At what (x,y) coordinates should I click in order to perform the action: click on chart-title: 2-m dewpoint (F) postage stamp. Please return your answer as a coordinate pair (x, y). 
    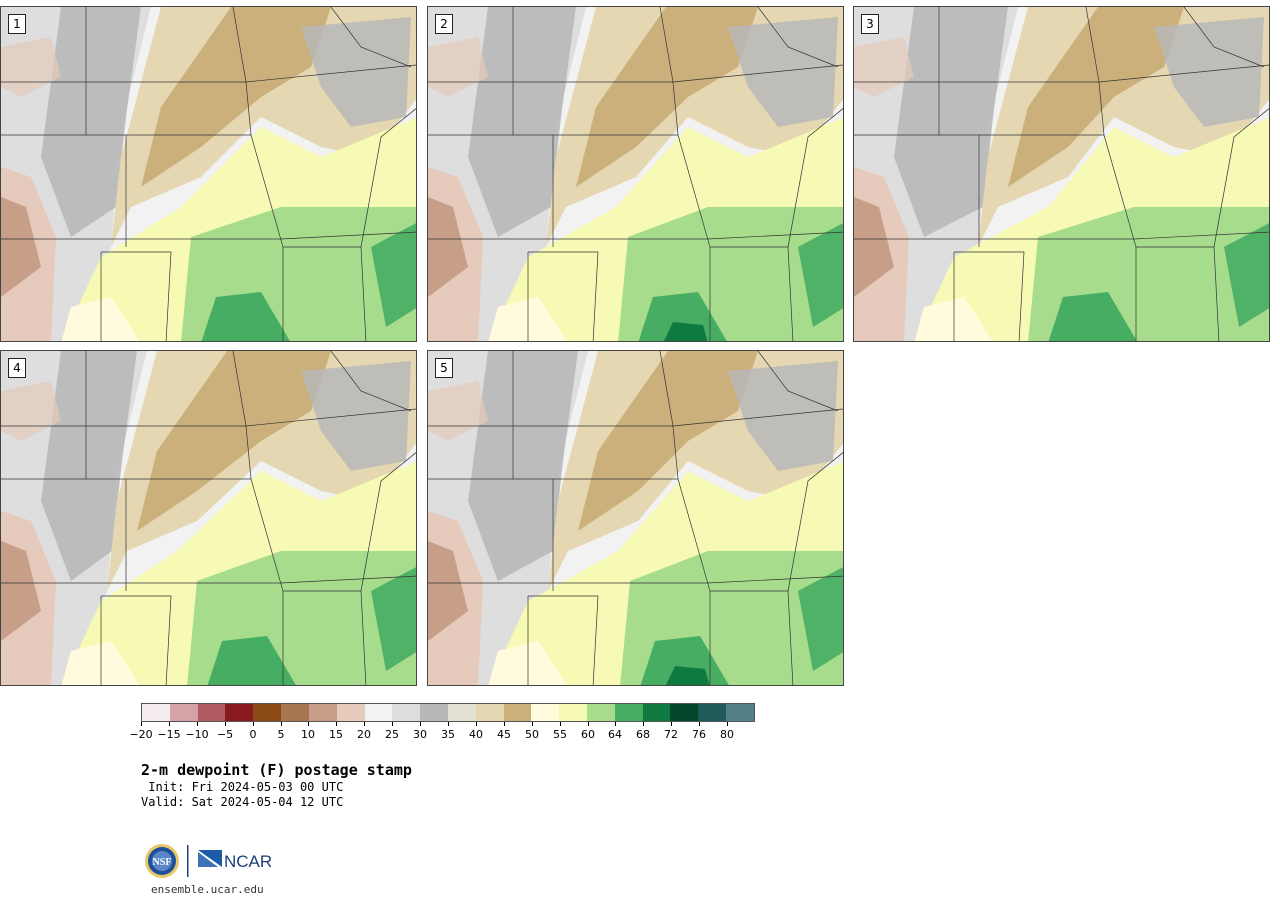
    Looking at the image, I should click on (276, 770).